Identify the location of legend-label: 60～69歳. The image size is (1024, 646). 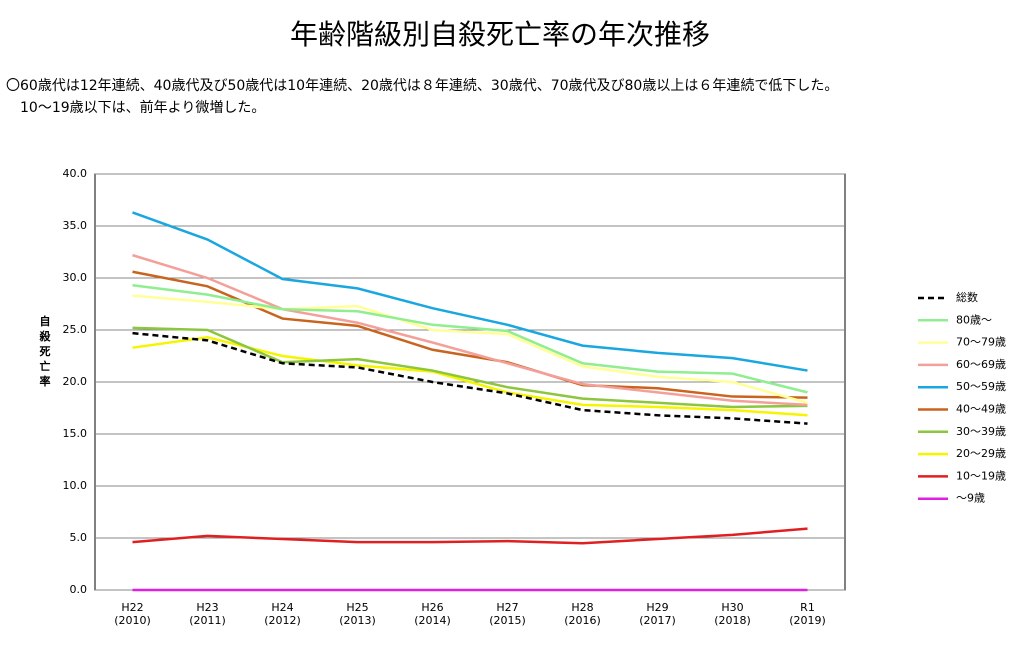
(981, 364).